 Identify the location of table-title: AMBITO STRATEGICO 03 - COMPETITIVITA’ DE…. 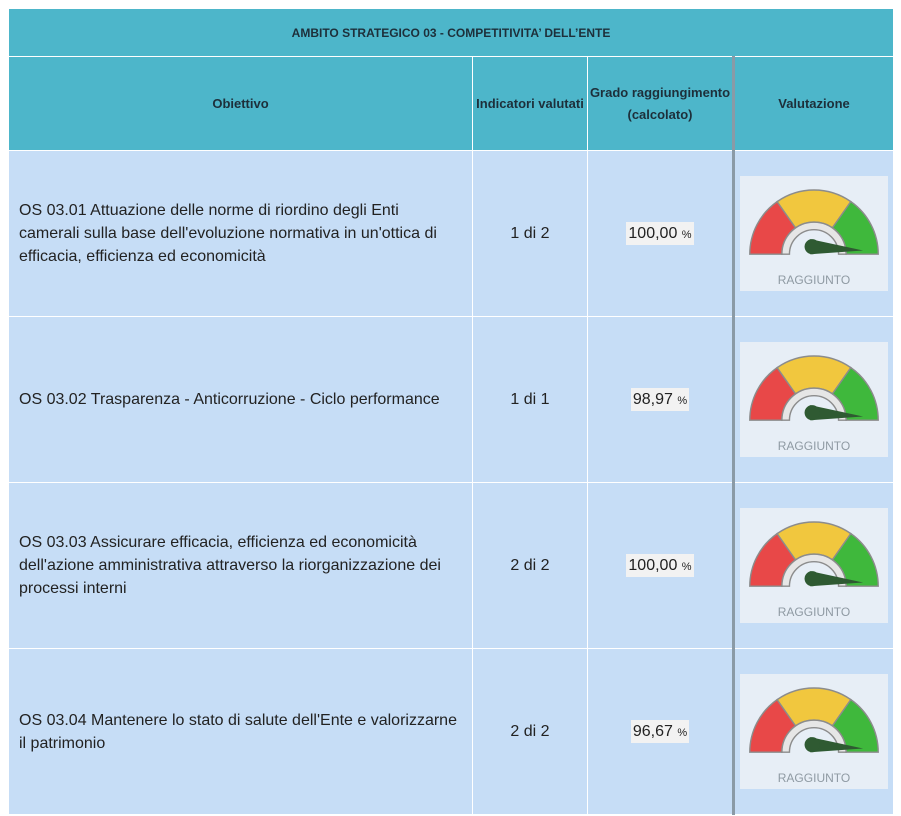
(451, 32).